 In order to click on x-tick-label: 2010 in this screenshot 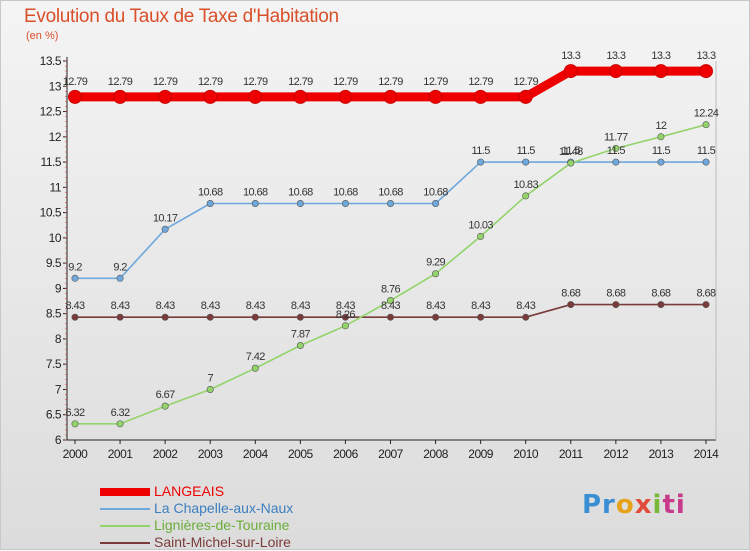, I will do `click(526, 454)`.